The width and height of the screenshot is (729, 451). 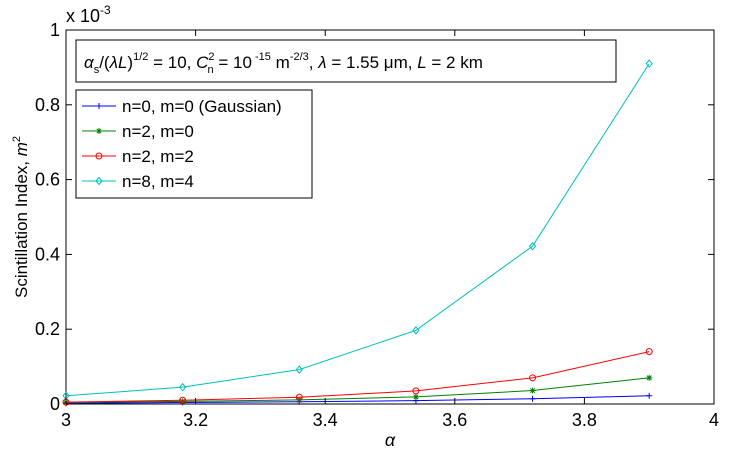 I want to click on legend-label: n=8, m=4, so click(x=158, y=181).